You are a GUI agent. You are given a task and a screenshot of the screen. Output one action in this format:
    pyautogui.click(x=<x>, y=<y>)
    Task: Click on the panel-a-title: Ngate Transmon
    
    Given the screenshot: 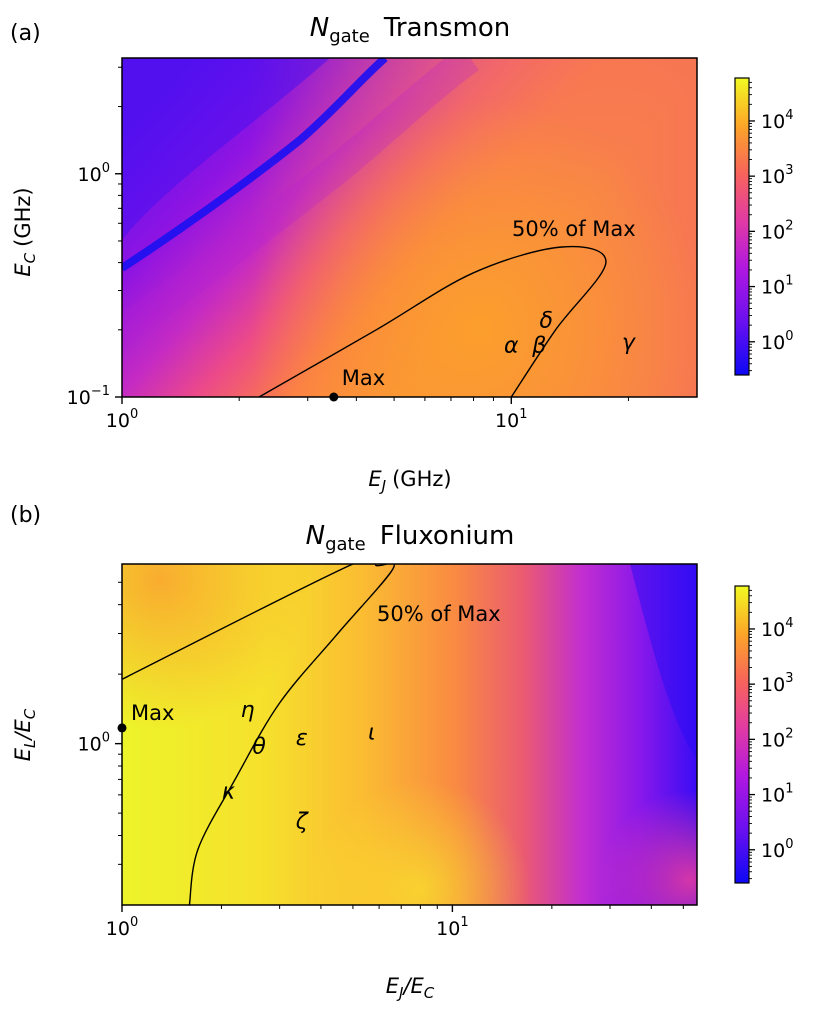 What is the action you would take?
    pyautogui.click(x=410, y=30)
    